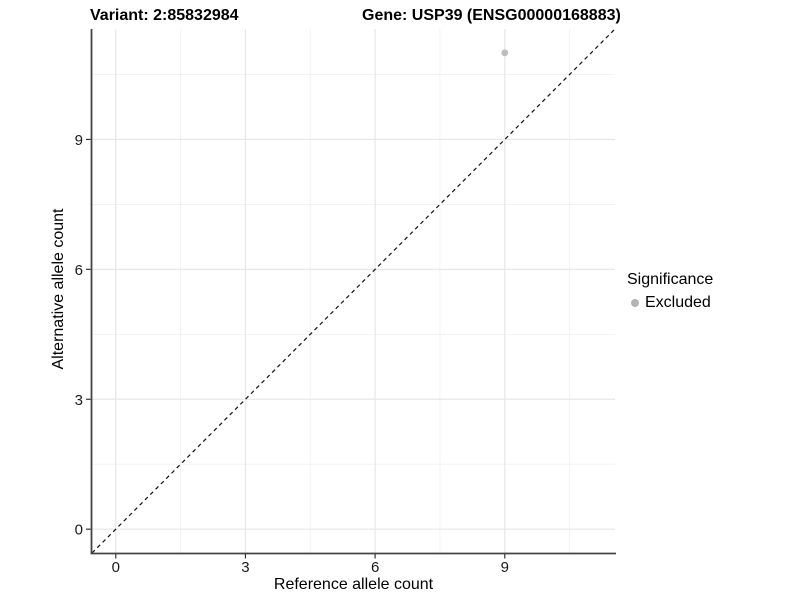 This screenshot has height=600, width=800. What do you see at coordinates (58, 289) in the screenshot?
I see `y-axis-label: Alternative allele count` at bounding box center [58, 289].